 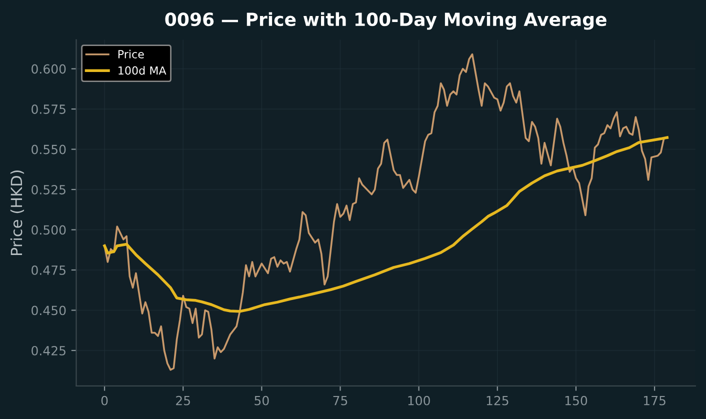 What do you see at coordinates (49, 351) in the screenshot?
I see `y-tick-label: 0.425` at bounding box center [49, 351].